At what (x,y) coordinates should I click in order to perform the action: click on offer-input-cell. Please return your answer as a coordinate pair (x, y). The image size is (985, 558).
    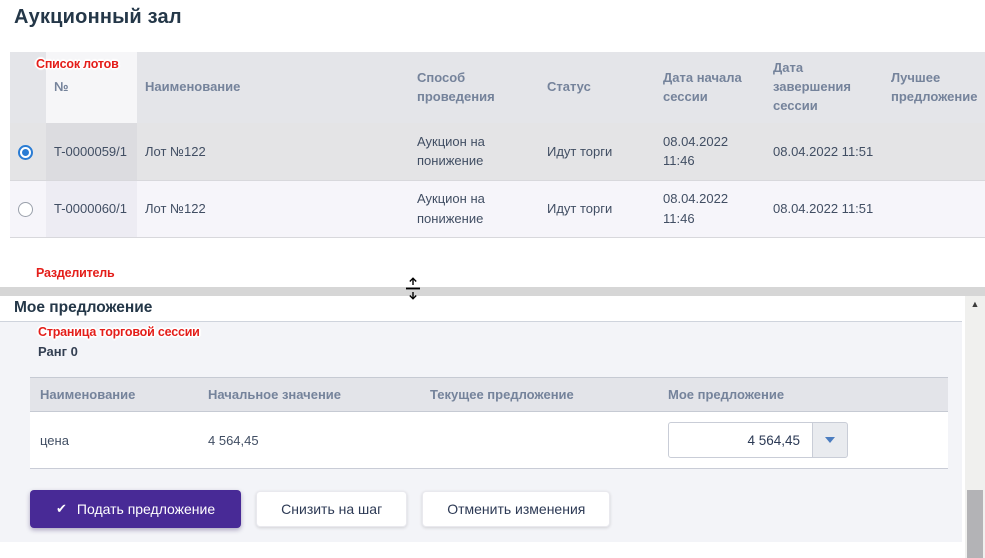
    Looking at the image, I should click on (803, 440).